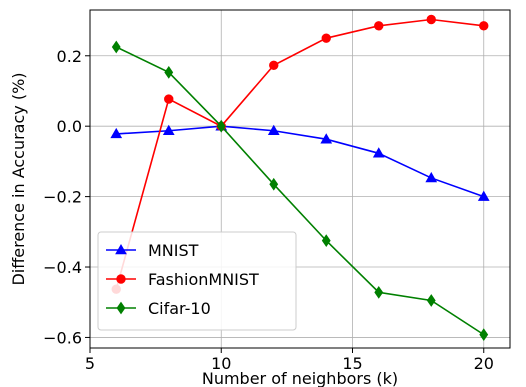 Image resolution: width=526 pixels, height=387 pixels. What do you see at coordinates (62, 267) in the screenshot?
I see `y-tick-label: −0.4` at bounding box center [62, 267].